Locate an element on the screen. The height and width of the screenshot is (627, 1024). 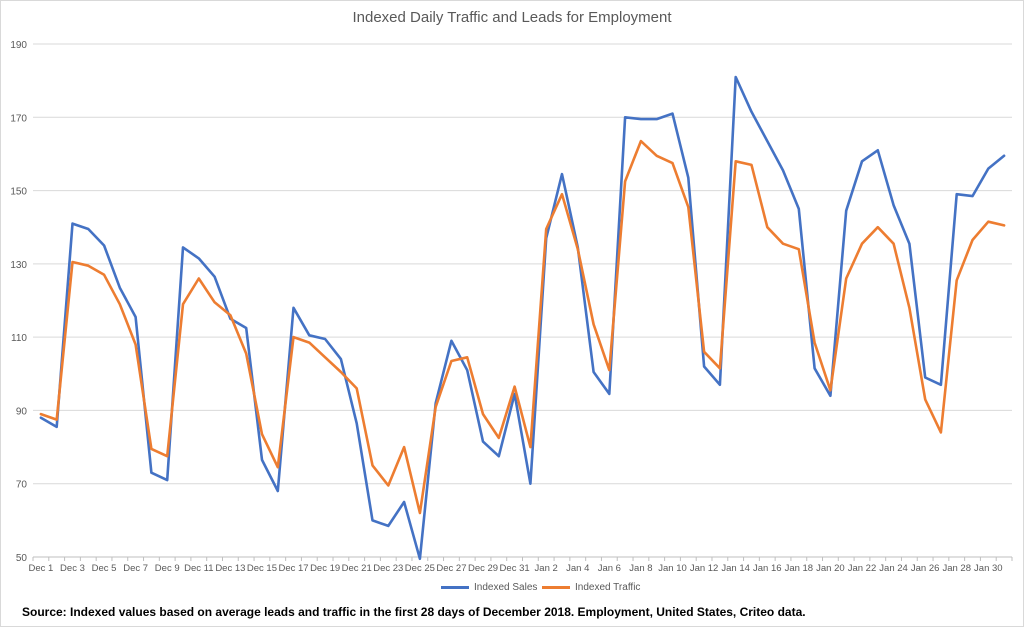
x-tick-label: Jan 26 is located at coordinates (925, 568).